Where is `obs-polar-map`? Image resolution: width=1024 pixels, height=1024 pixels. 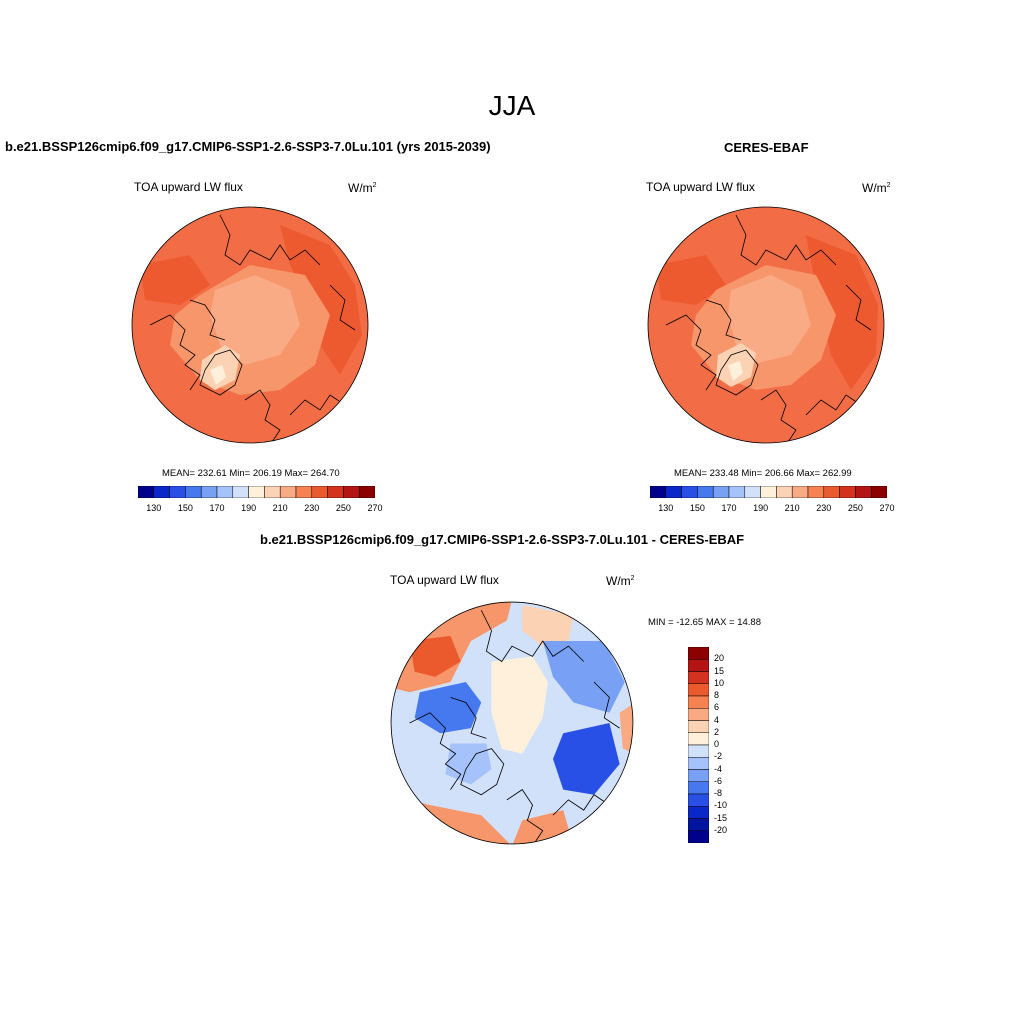
obs-polar-map is located at coordinates (766, 325).